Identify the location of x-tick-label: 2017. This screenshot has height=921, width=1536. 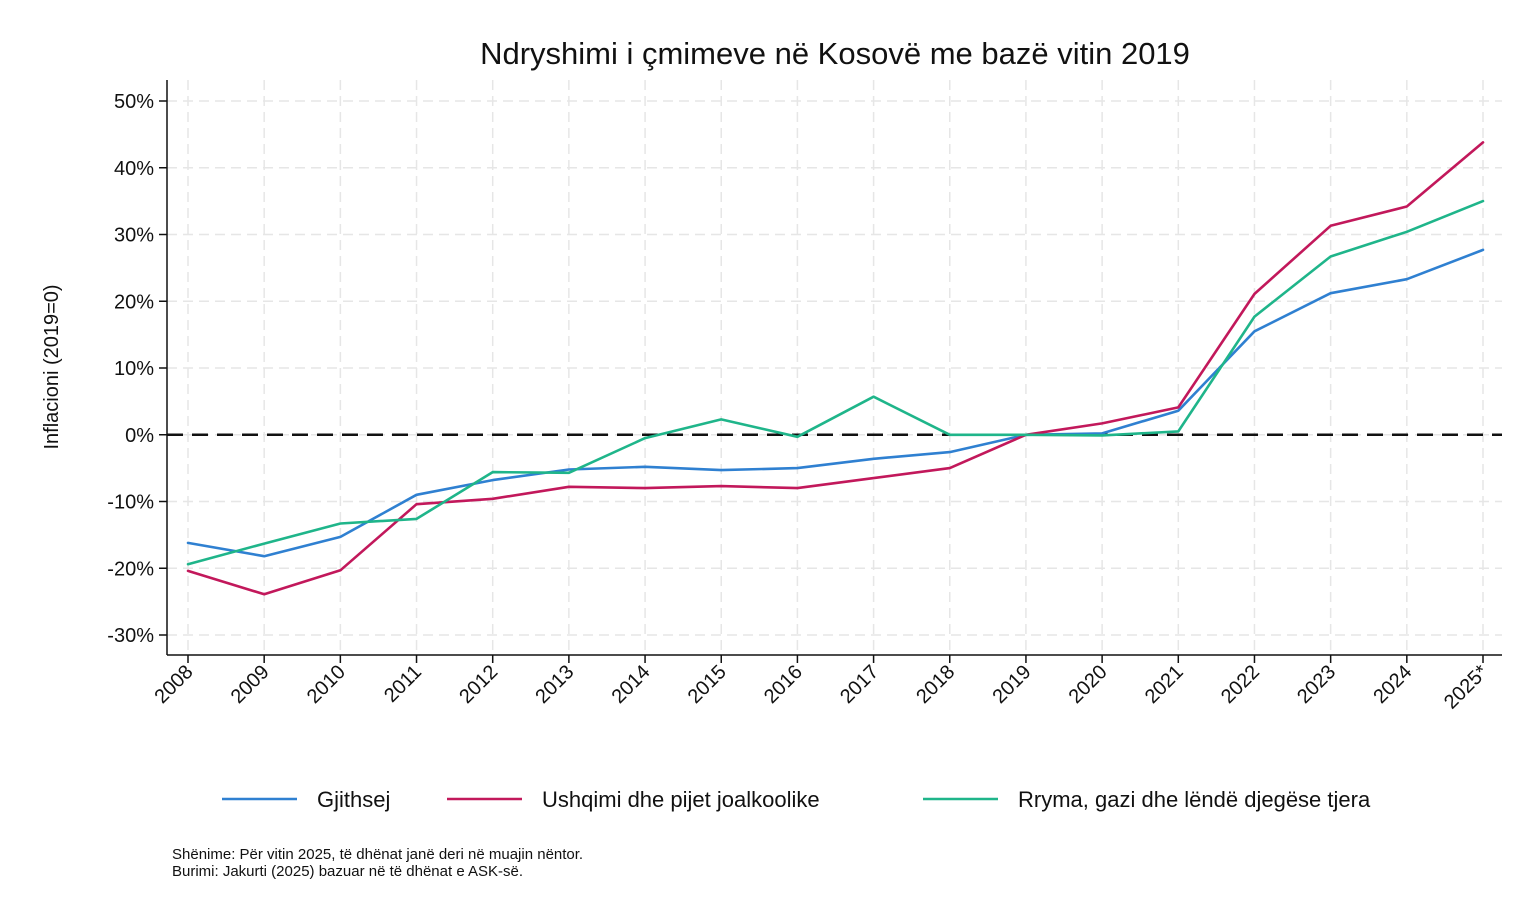
(859, 684).